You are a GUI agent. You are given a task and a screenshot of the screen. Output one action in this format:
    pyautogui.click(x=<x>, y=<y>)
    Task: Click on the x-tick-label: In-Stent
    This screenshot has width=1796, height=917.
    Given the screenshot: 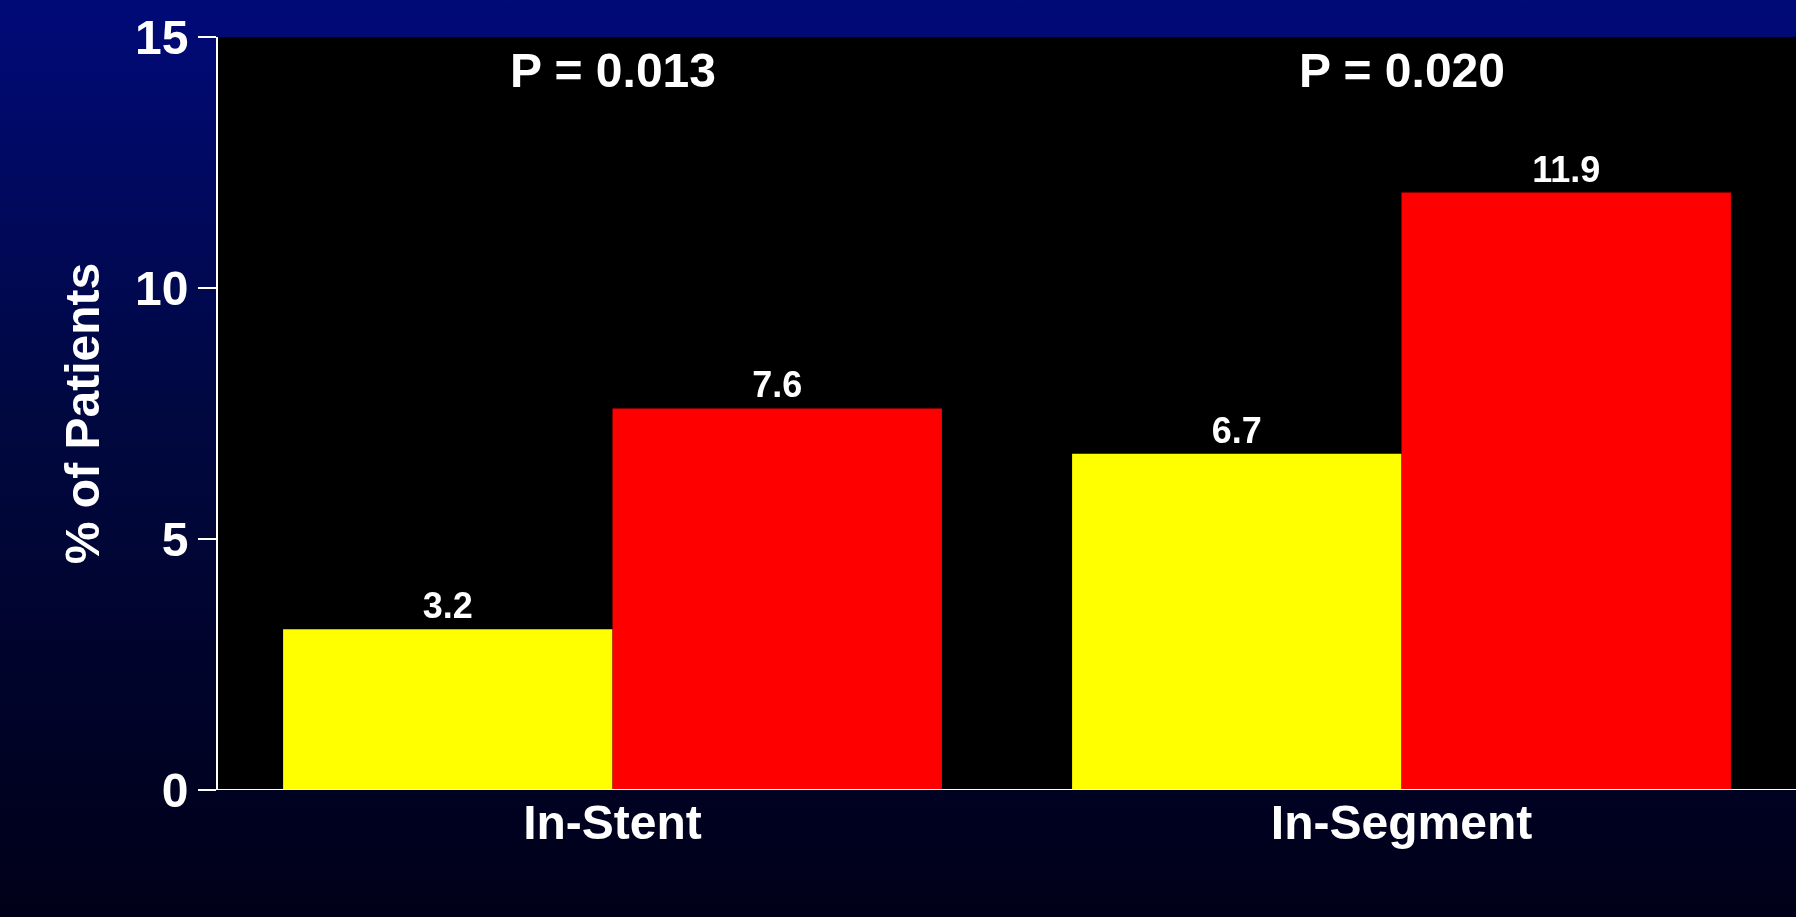 What is the action you would take?
    pyautogui.click(x=612, y=822)
    